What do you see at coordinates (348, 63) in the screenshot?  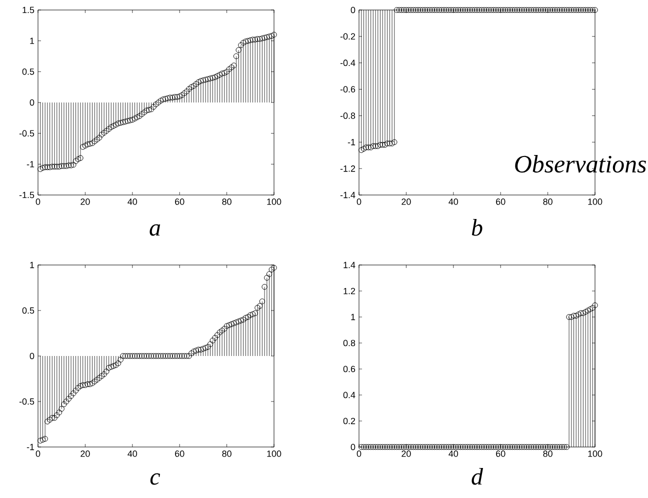 I see `y-tick-label: -0.4` at bounding box center [348, 63].